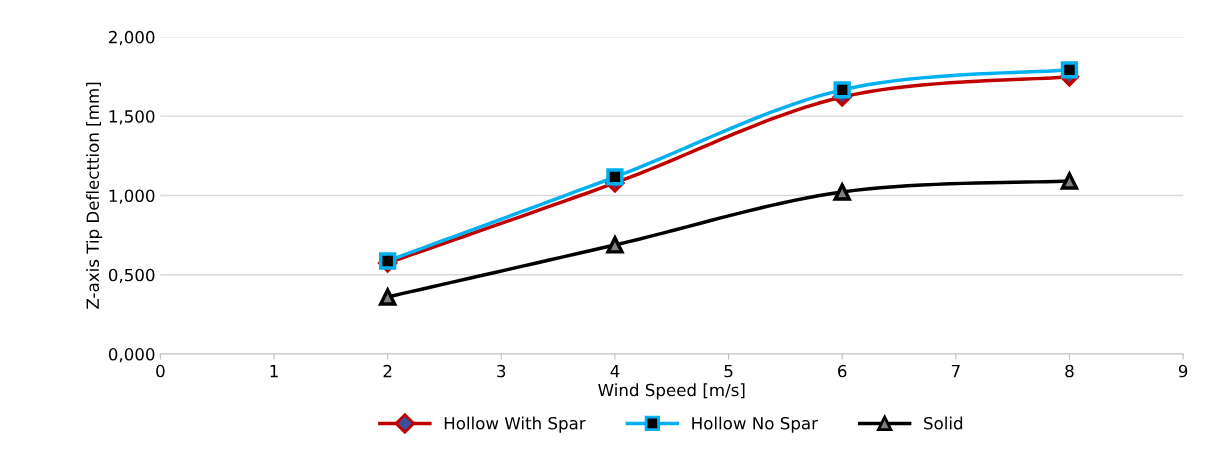  I want to click on x-tick-label: 2, so click(387, 371).